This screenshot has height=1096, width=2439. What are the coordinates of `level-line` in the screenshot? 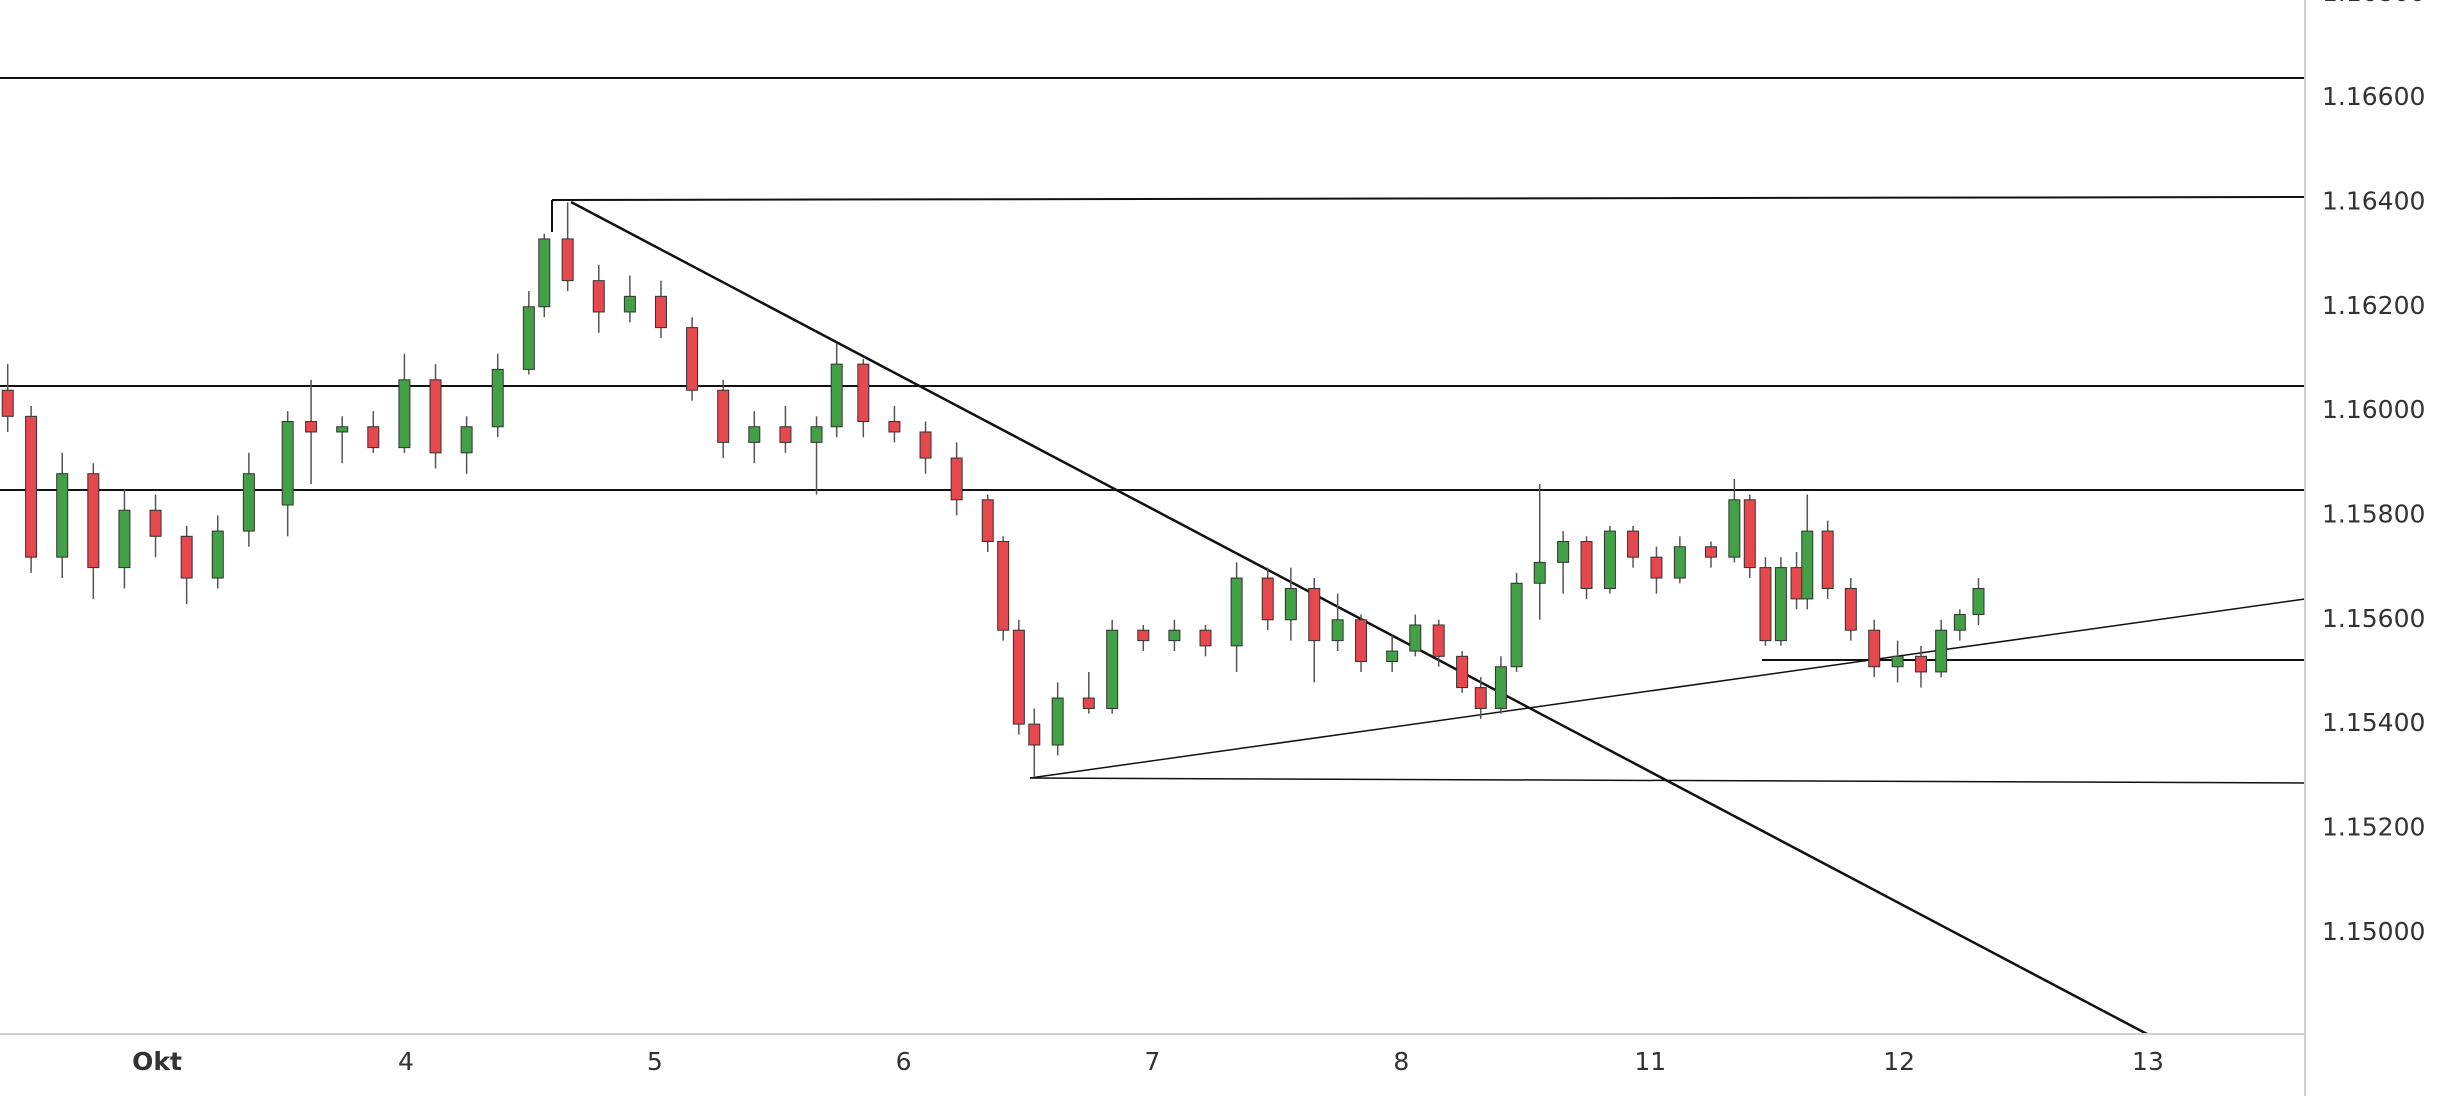 It's located at (1428, 198).